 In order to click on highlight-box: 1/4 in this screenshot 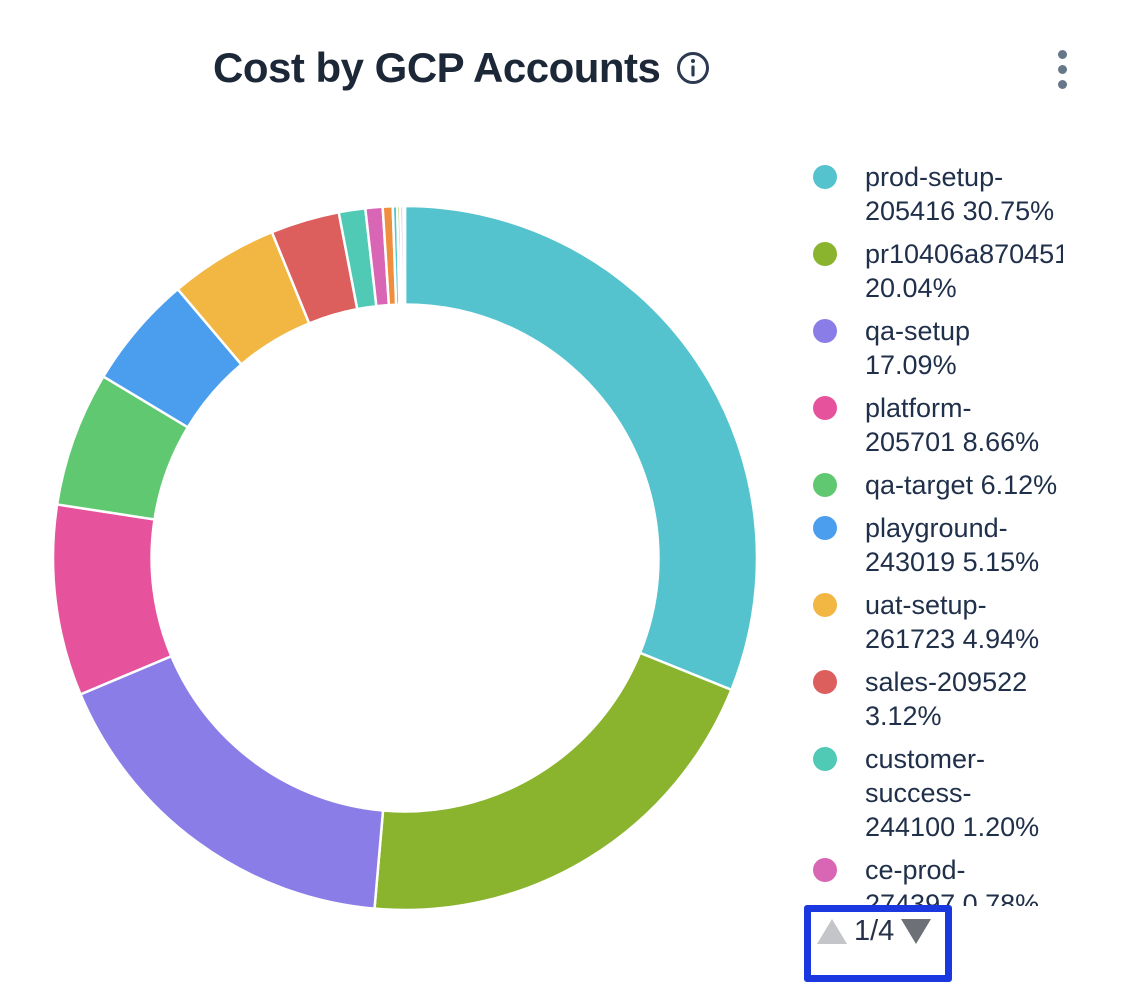, I will do `click(878, 943)`.